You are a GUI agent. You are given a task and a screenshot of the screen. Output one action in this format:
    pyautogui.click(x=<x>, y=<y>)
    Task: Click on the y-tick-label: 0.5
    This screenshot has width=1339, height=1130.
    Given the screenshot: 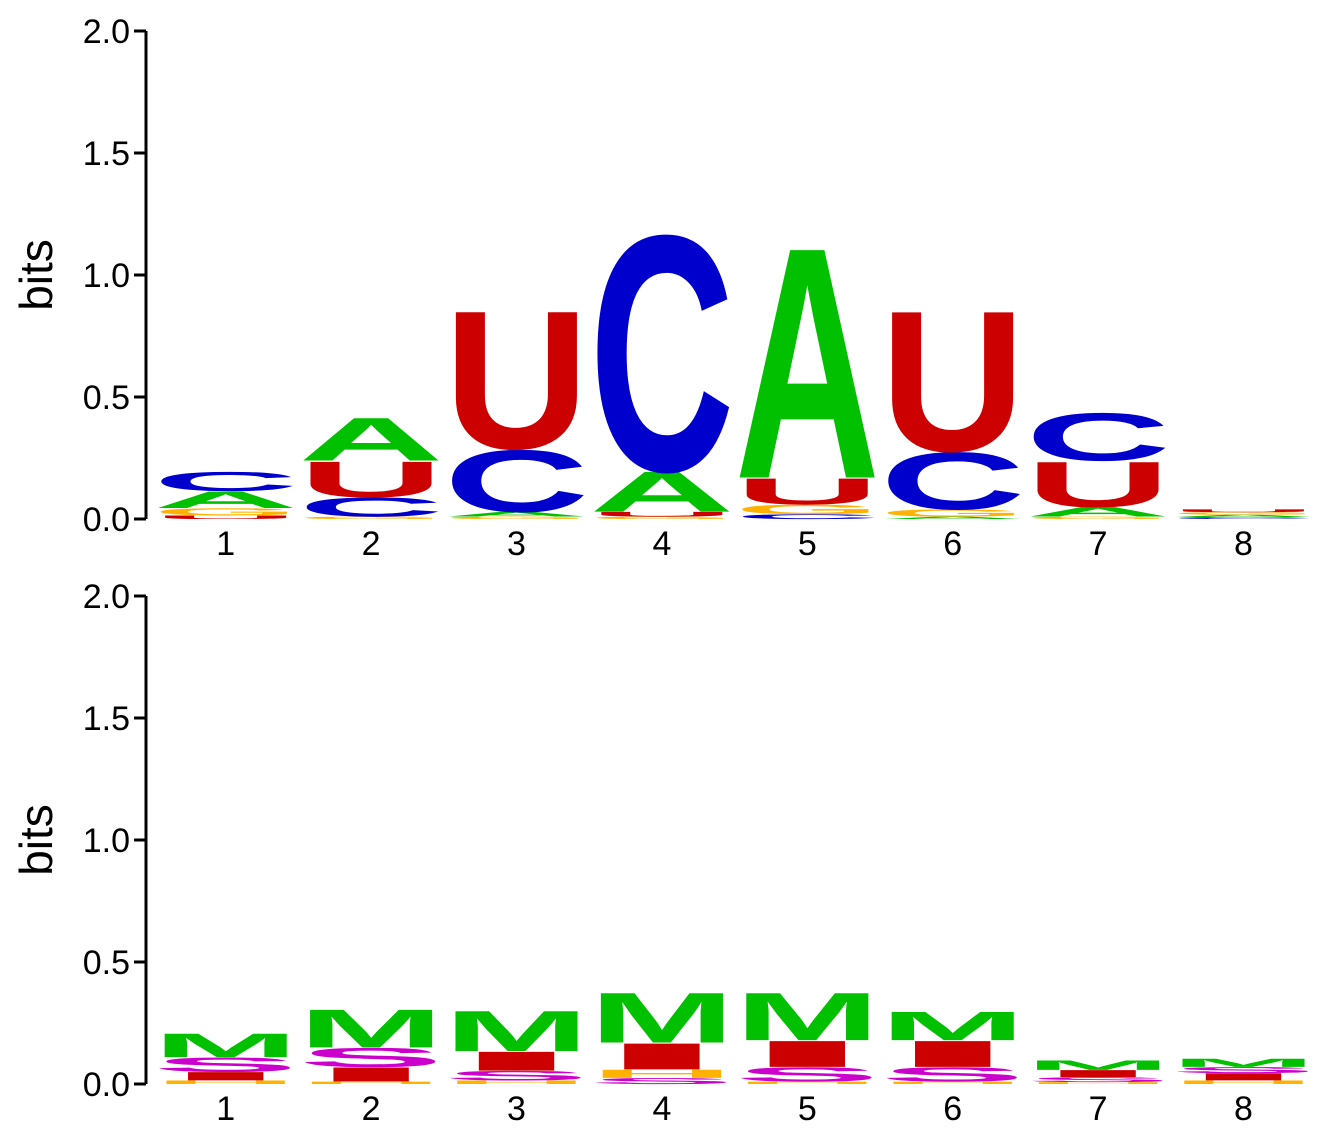 What is the action you would take?
    pyautogui.click(x=106, y=963)
    